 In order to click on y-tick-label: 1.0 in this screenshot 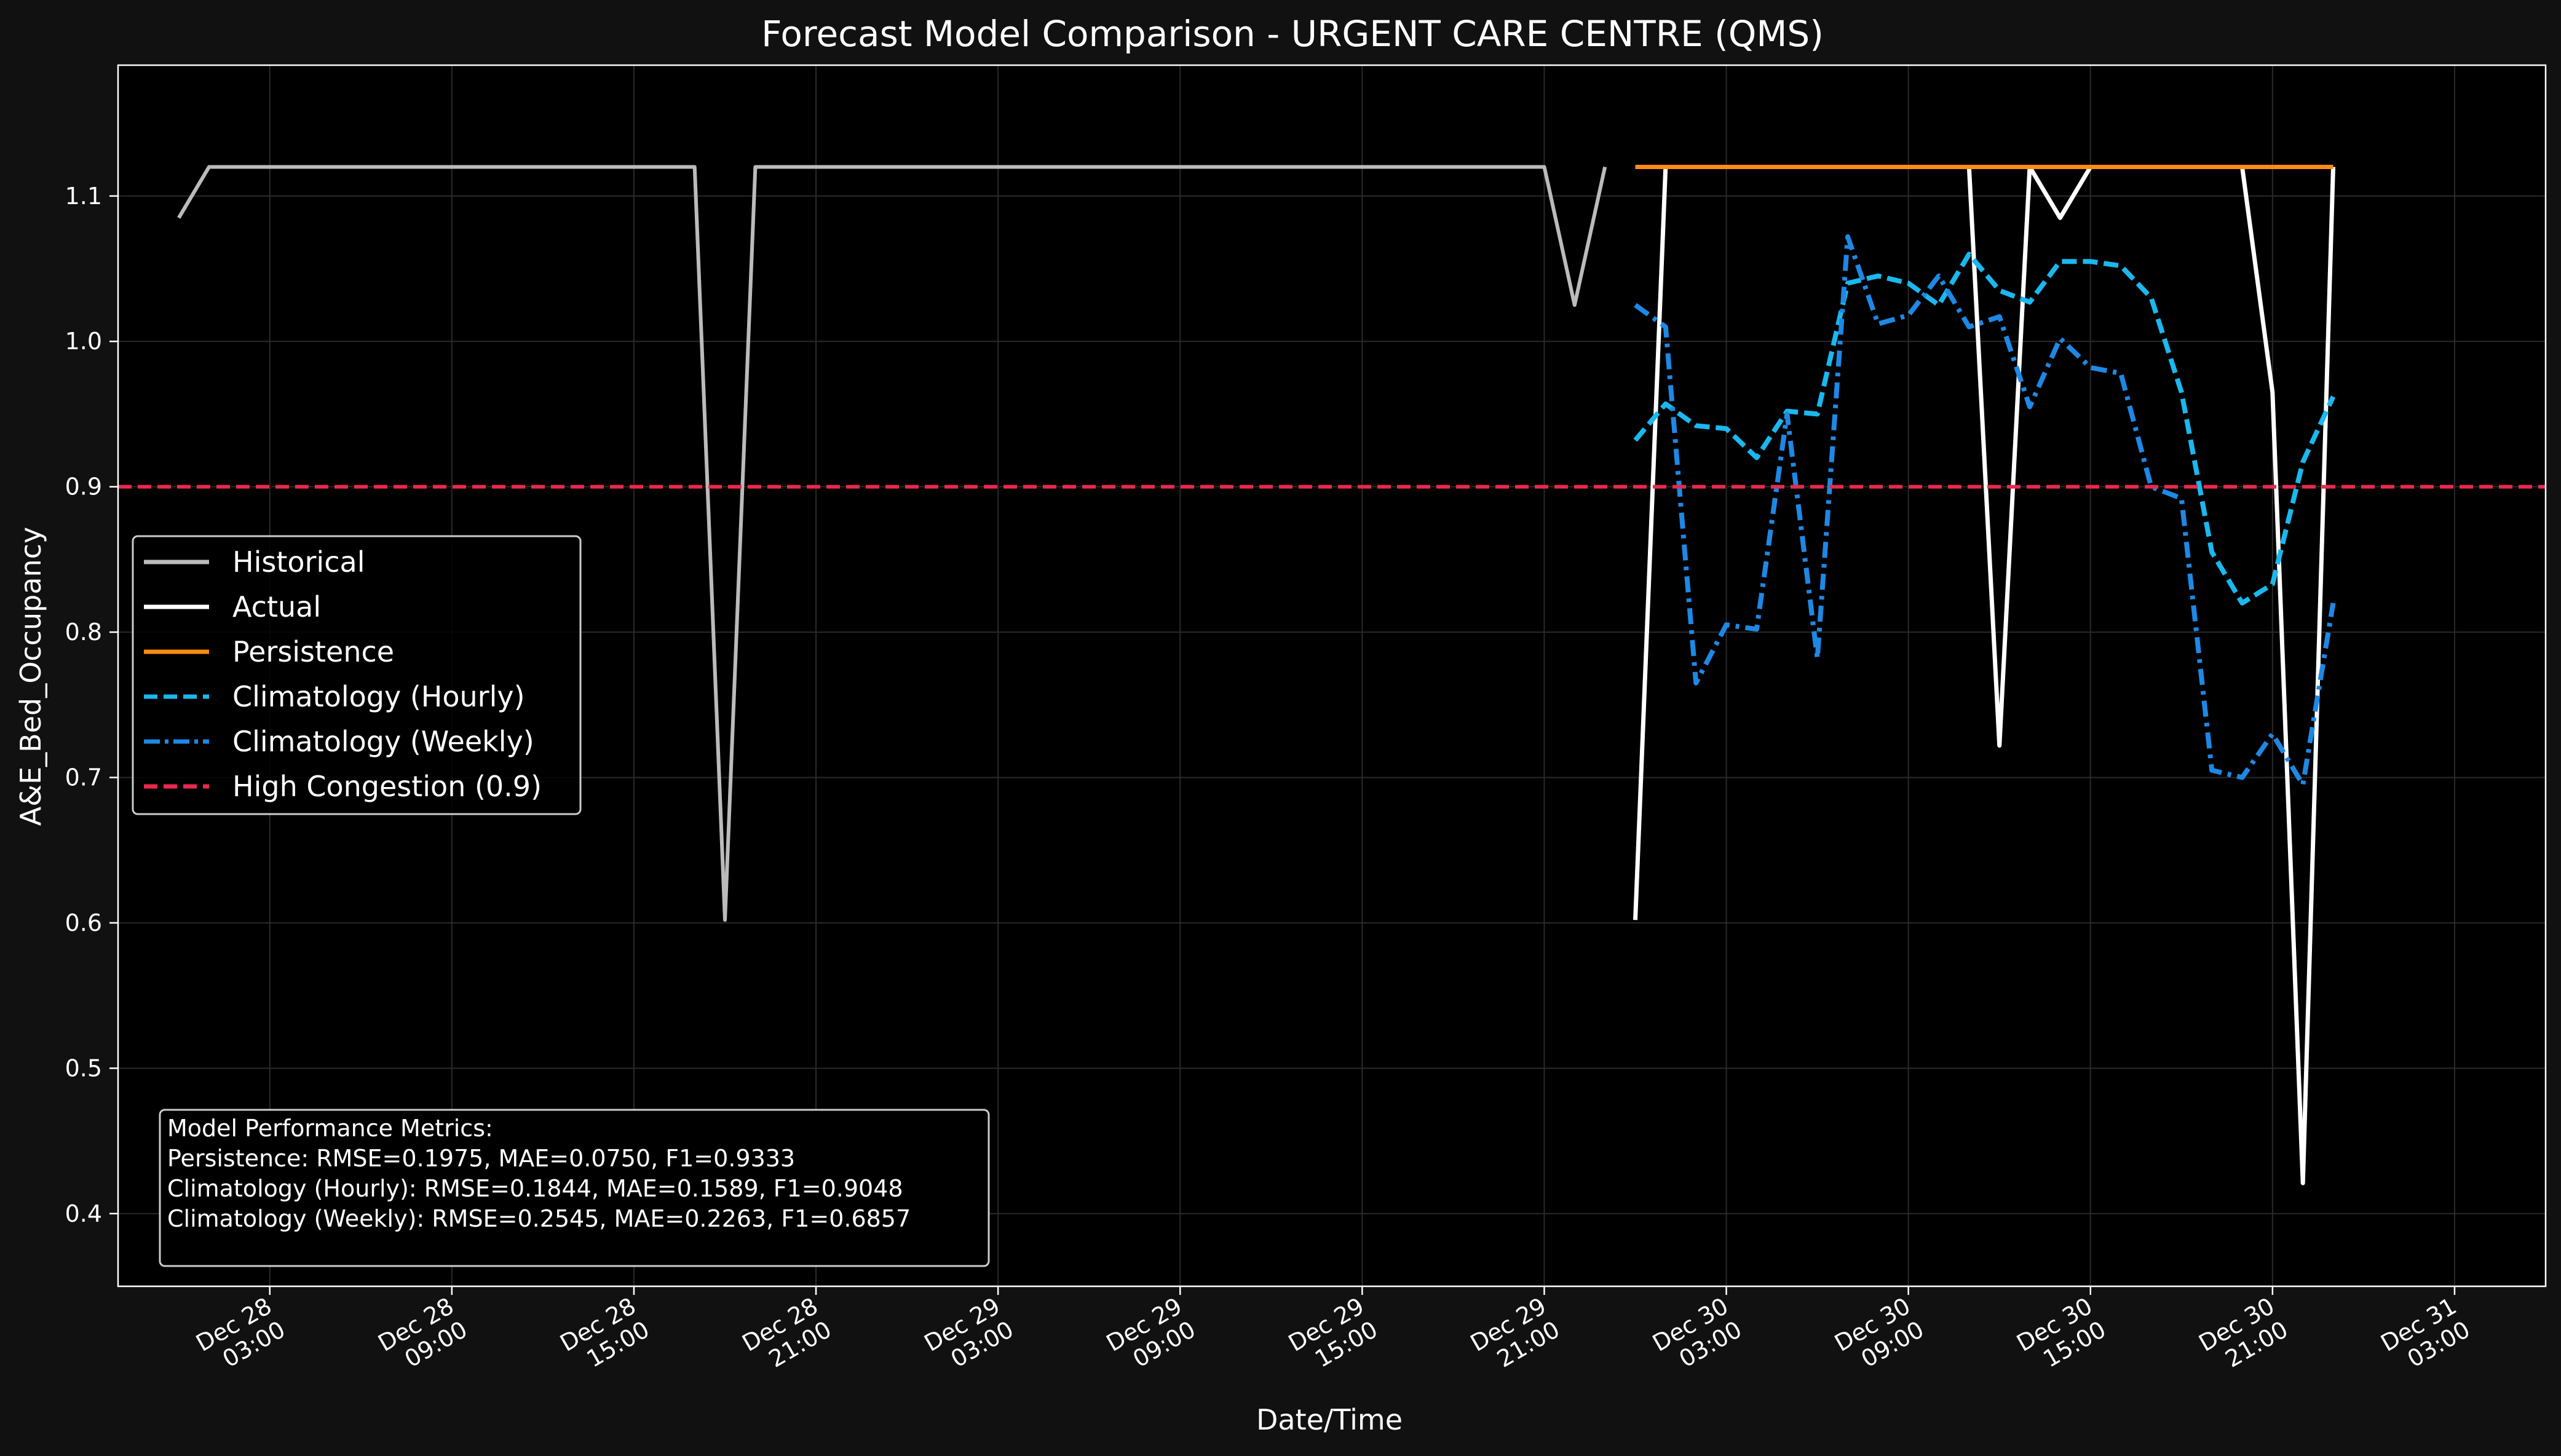, I will do `click(83, 341)`.